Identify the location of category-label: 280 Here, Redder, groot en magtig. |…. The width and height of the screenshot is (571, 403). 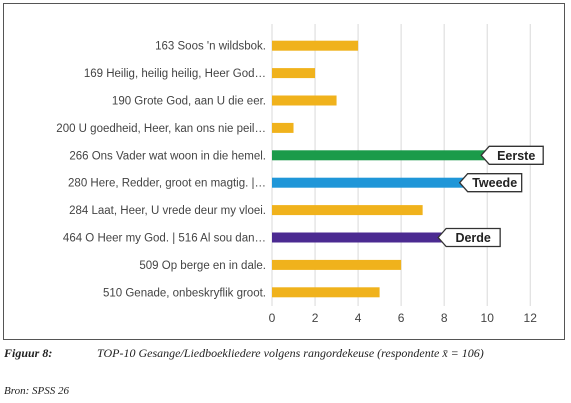
(167, 184).